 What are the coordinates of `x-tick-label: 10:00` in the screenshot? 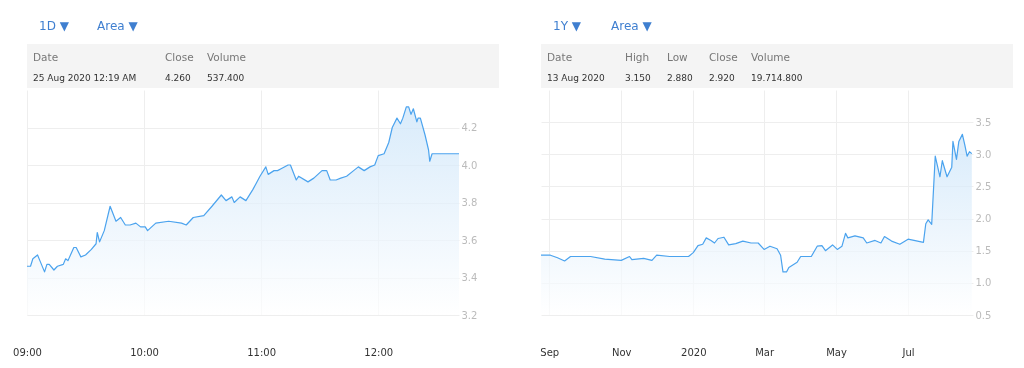 It's located at (144, 352).